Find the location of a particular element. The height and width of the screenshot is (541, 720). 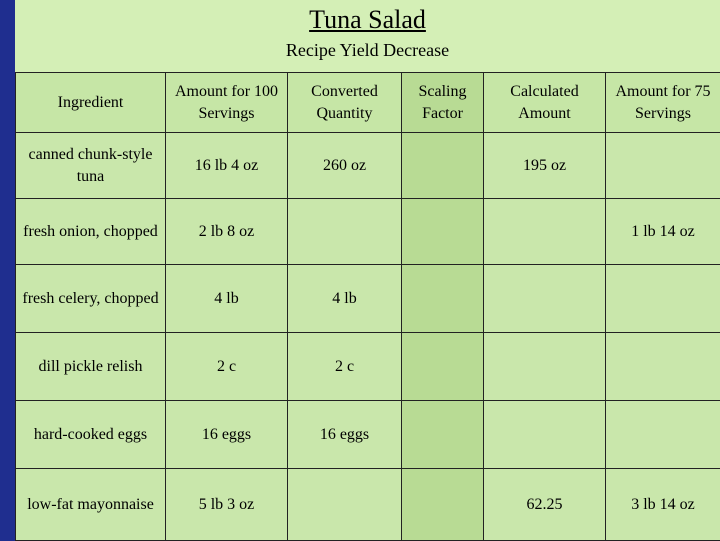

cell-calculated: 195 oz is located at coordinates (545, 166).